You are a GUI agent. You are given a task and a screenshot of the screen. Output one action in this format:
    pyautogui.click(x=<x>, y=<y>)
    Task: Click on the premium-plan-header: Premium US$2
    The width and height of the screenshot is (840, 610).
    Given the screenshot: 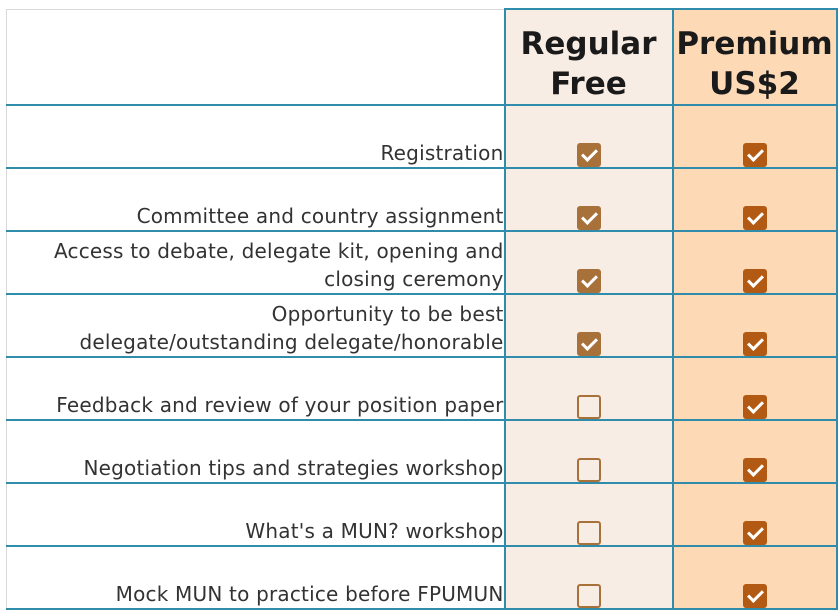 What is the action you would take?
    pyautogui.click(x=755, y=57)
    